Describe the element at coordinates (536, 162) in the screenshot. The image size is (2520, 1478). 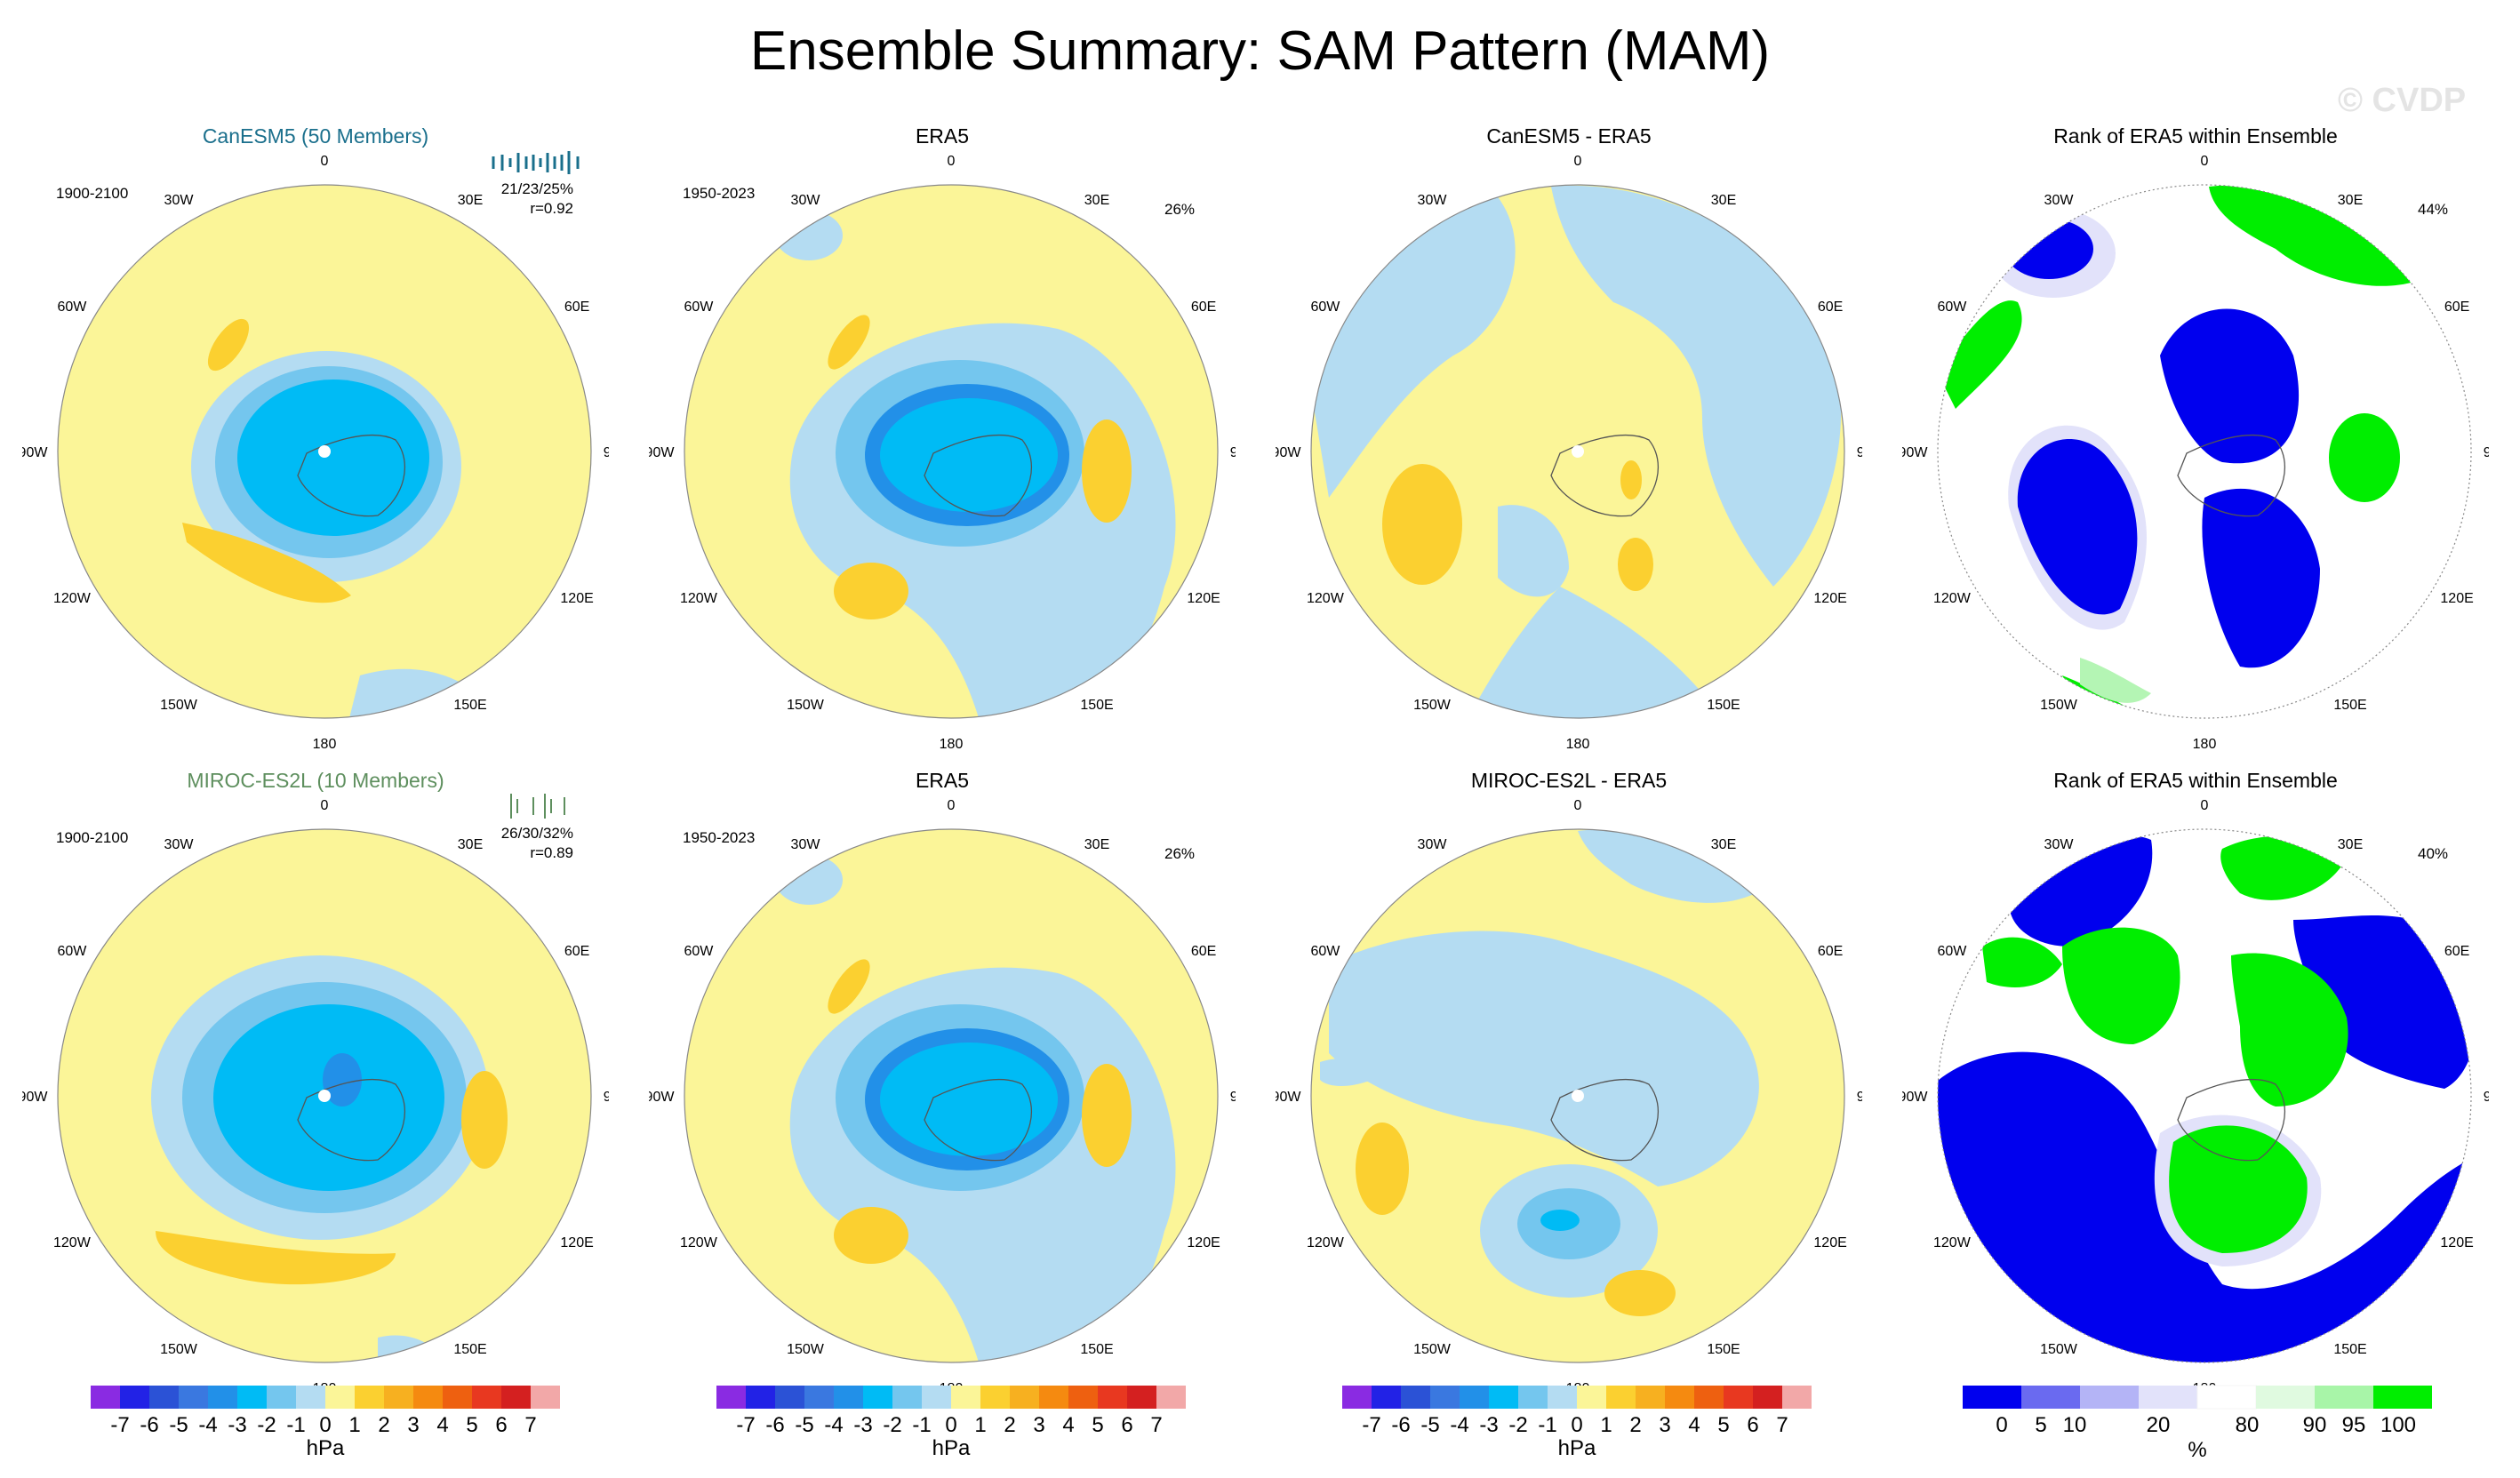
I see `member-rank-ticks` at that location.